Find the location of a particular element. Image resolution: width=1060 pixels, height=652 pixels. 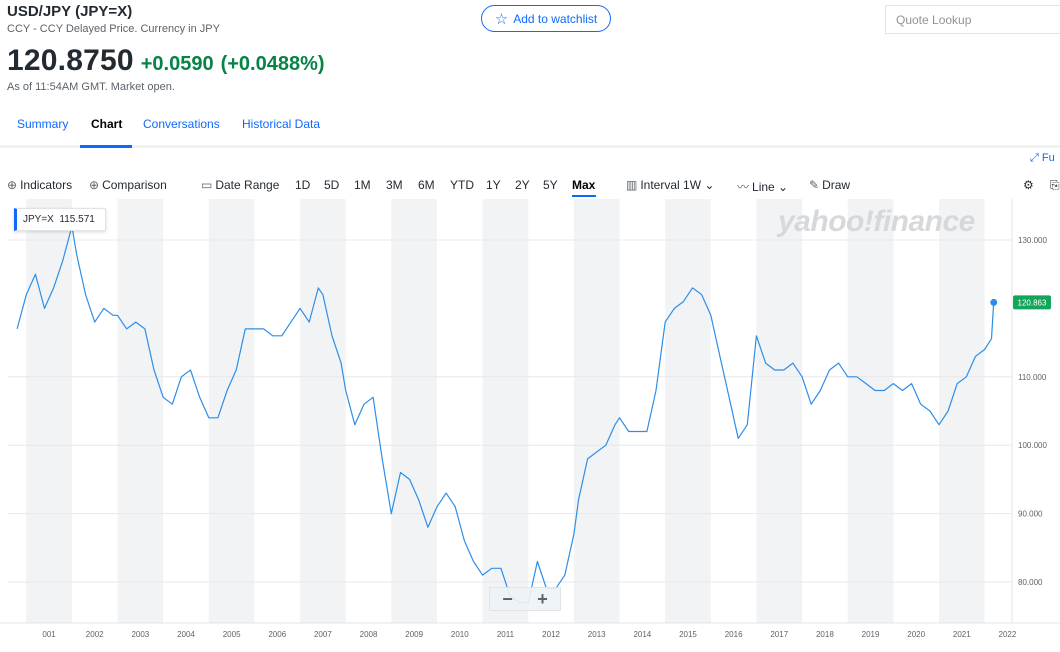

range-2y: 2Y is located at coordinates (522, 185).